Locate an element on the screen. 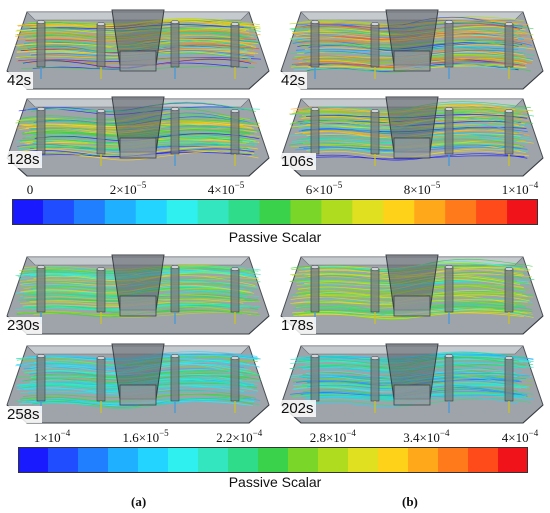 This screenshot has height=513, width=550. colorbar-tick-label: 4×10⁻⁵ is located at coordinates (226, 188).